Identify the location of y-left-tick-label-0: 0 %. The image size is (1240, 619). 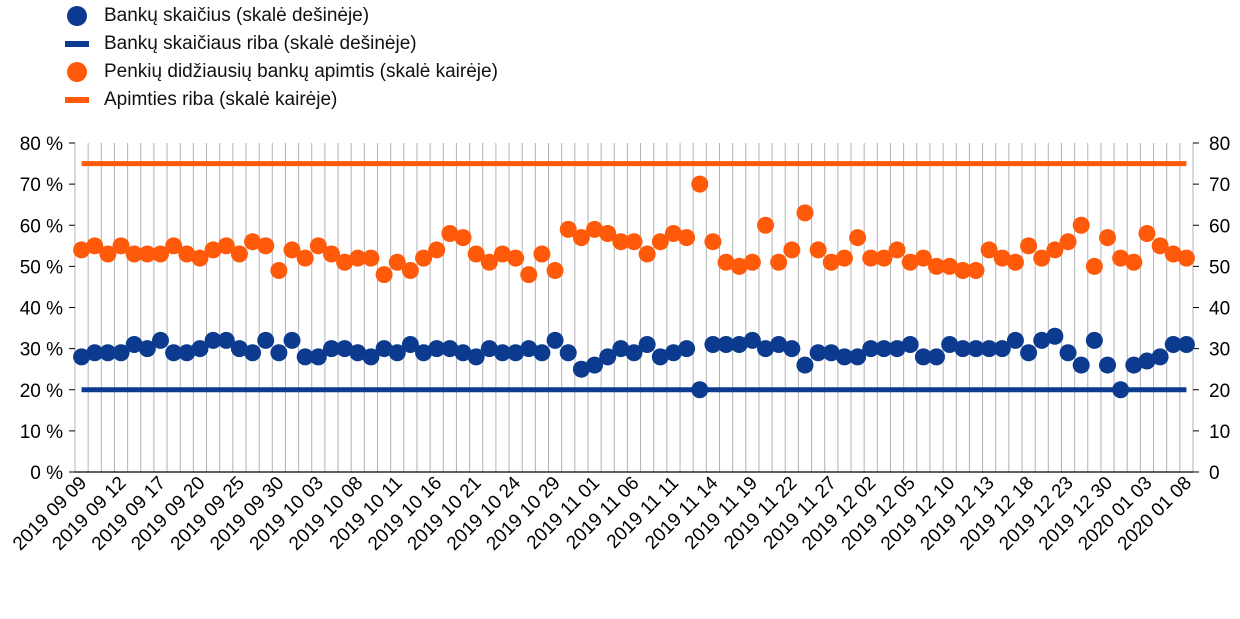
(46, 473).